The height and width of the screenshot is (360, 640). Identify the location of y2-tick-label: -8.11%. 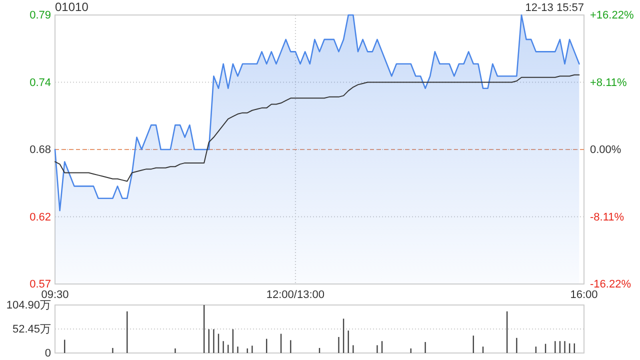
(607, 217).